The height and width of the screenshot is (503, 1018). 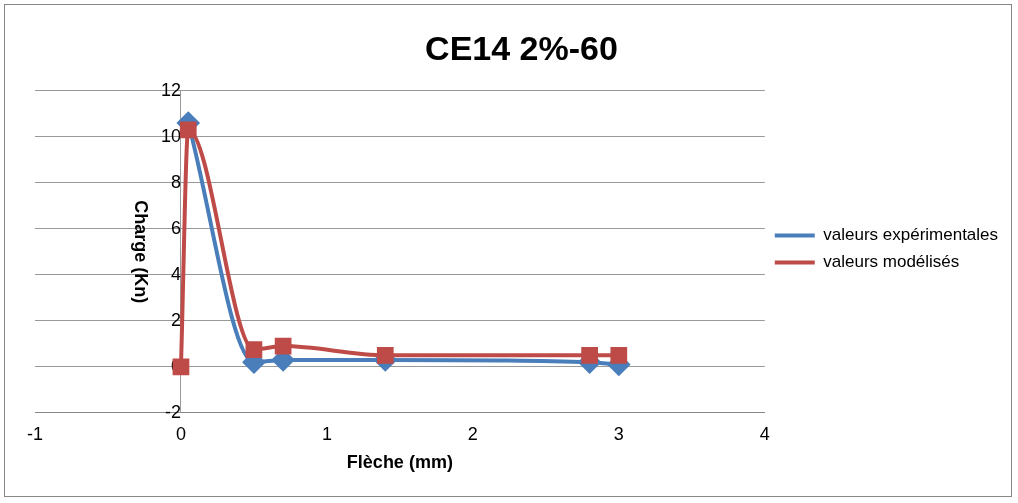 What do you see at coordinates (175, 273) in the screenshot?
I see `y-tick-label: 4` at bounding box center [175, 273].